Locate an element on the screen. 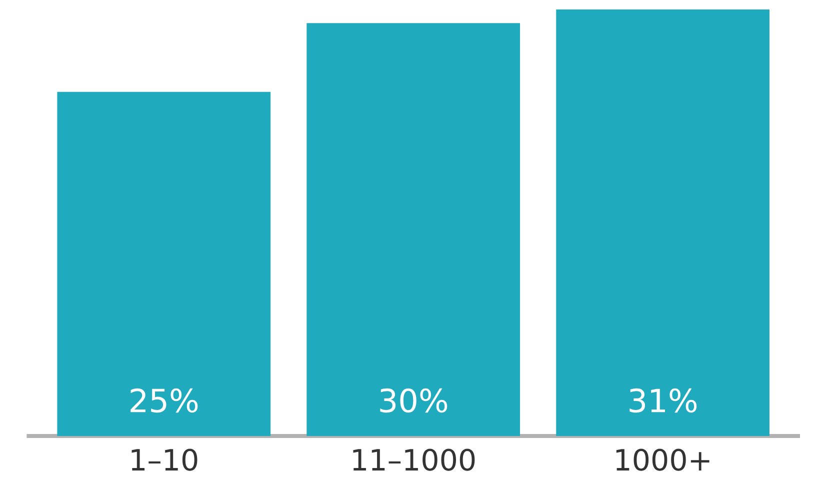 This screenshot has width=828, height=500. x-tick-label: 11–1000 is located at coordinates (414, 459).